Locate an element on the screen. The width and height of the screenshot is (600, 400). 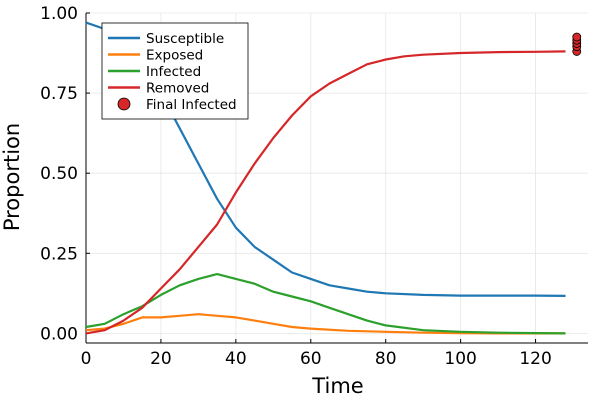
legend-label-infected: Infected is located at coordinates (173, 72).